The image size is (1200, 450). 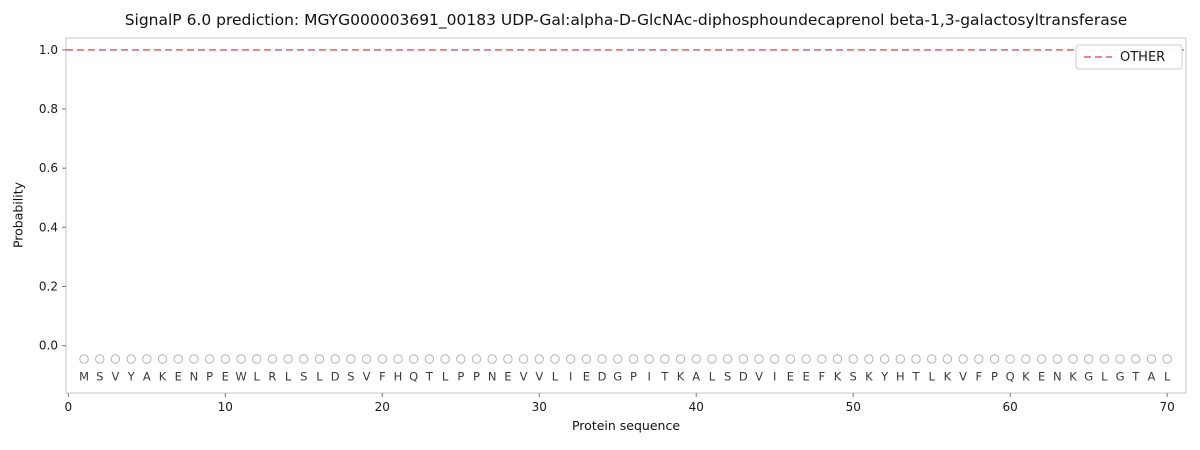 What do you see at coordinates (84, 377) in the screenshot?
I see `residue-letter: M` at bounding box center [84, 377].